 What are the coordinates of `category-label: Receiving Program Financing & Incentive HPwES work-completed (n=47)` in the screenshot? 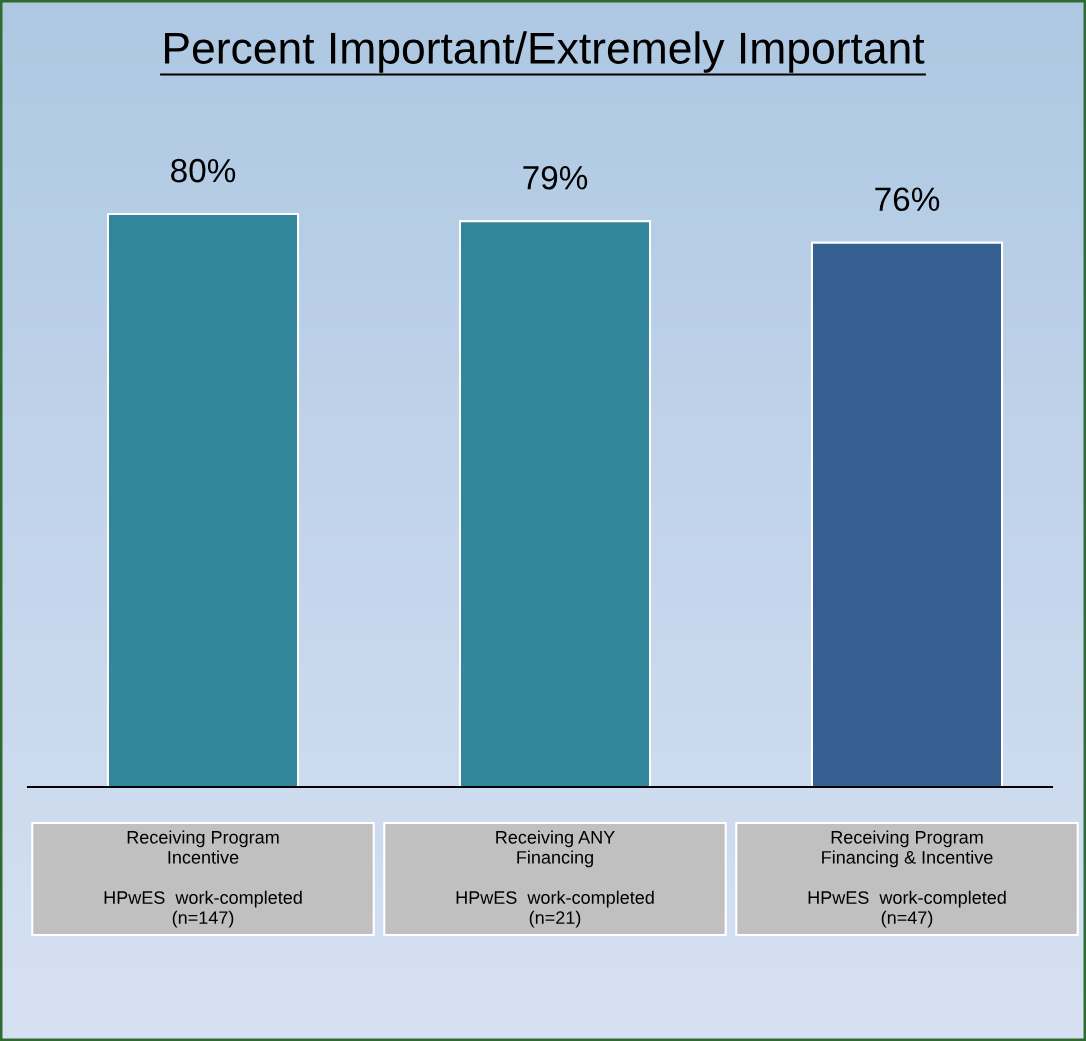 It's located at (907, 879).